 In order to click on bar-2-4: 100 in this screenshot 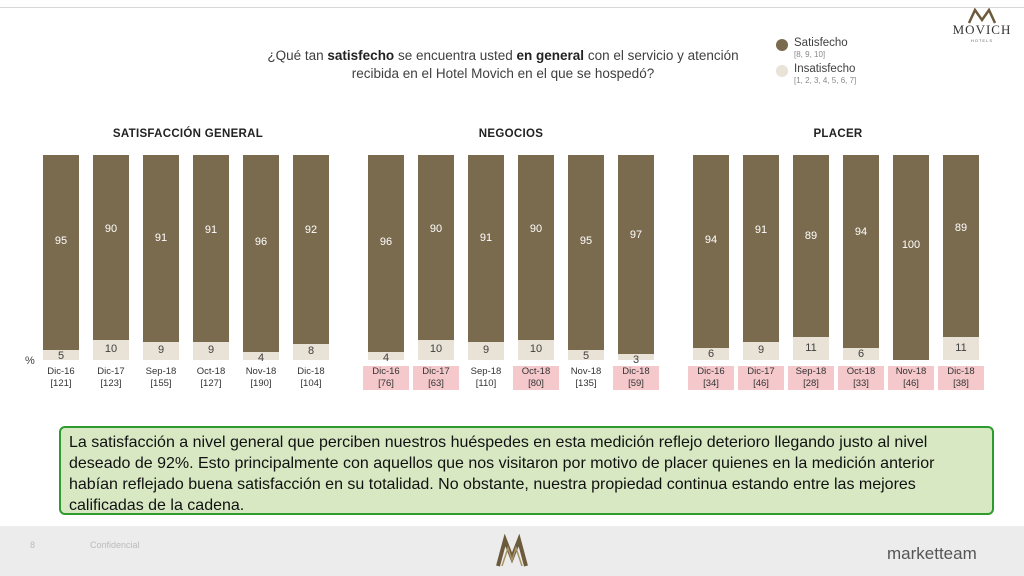, I will do `click(911, 257)`.